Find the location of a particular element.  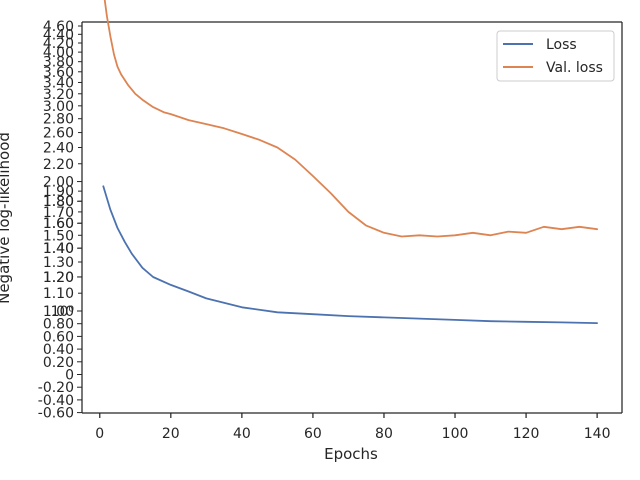

x-tick-label: 100 is located at coordinates (455, 434).